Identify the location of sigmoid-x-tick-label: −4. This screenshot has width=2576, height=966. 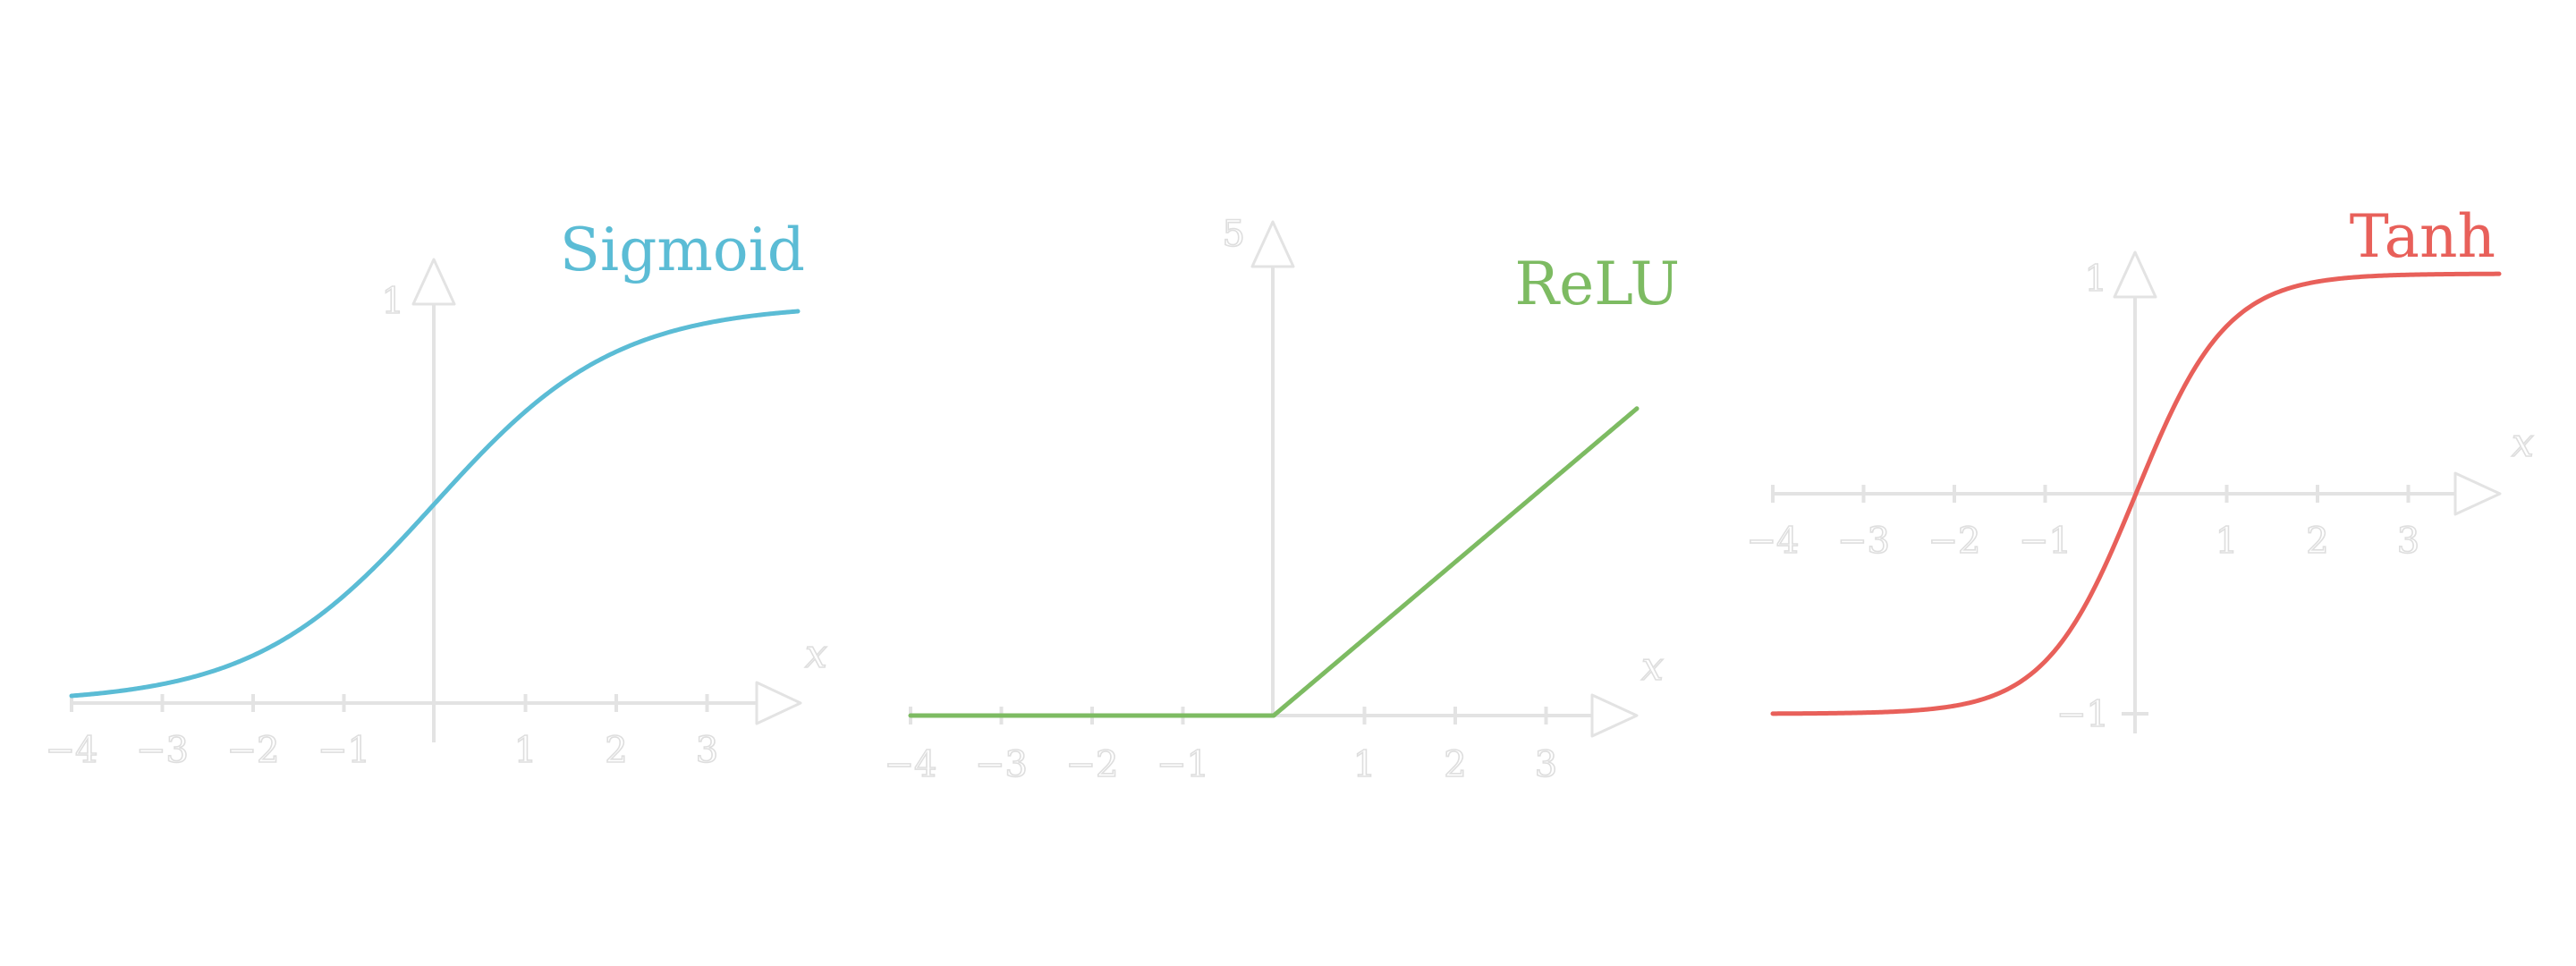
(72, 750).